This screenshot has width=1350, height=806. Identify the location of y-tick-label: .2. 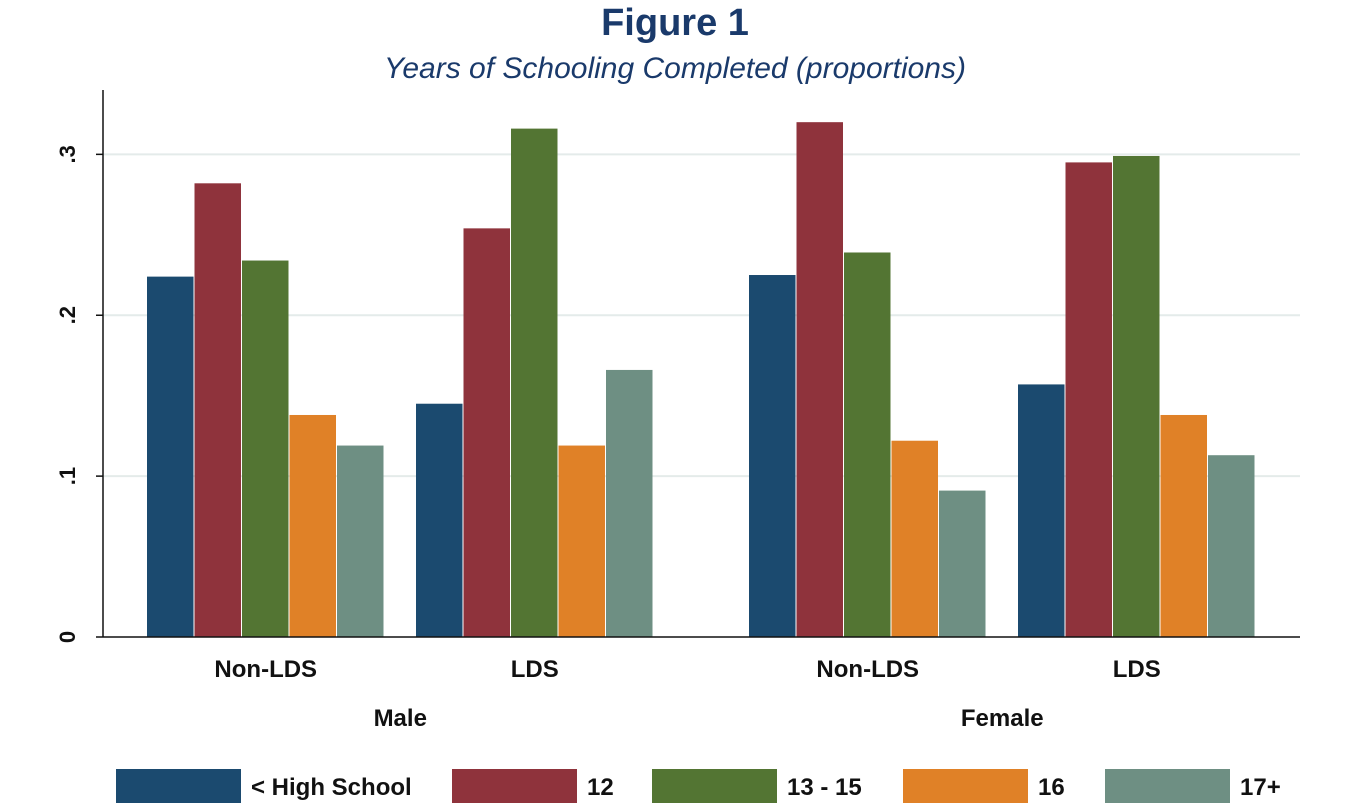
(67, 315).